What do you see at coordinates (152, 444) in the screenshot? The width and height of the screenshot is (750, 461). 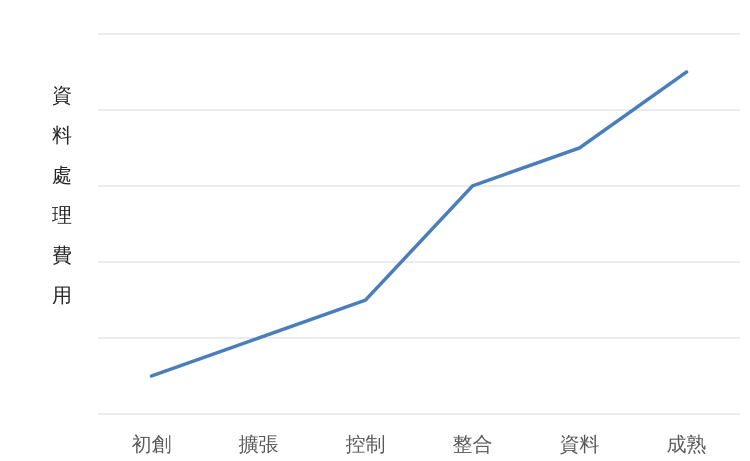 I see `x-tick-label: 初創` at bounding box center [152, 444].